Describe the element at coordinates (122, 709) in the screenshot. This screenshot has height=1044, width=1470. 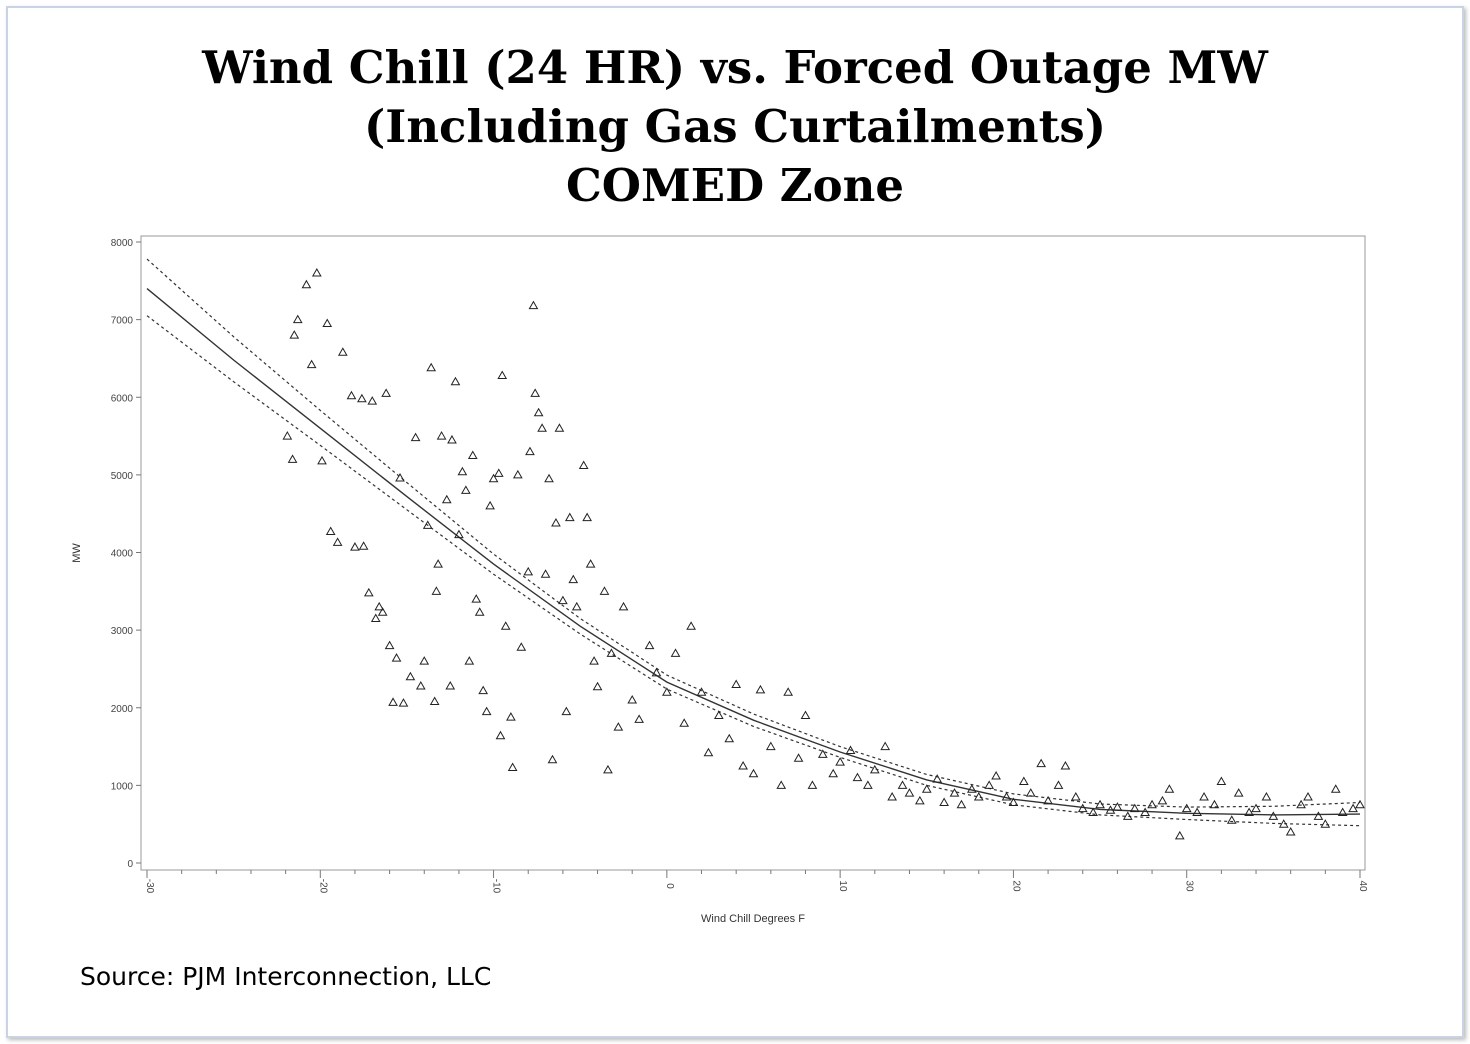
I see `y-tick-label: 2000` at that location.